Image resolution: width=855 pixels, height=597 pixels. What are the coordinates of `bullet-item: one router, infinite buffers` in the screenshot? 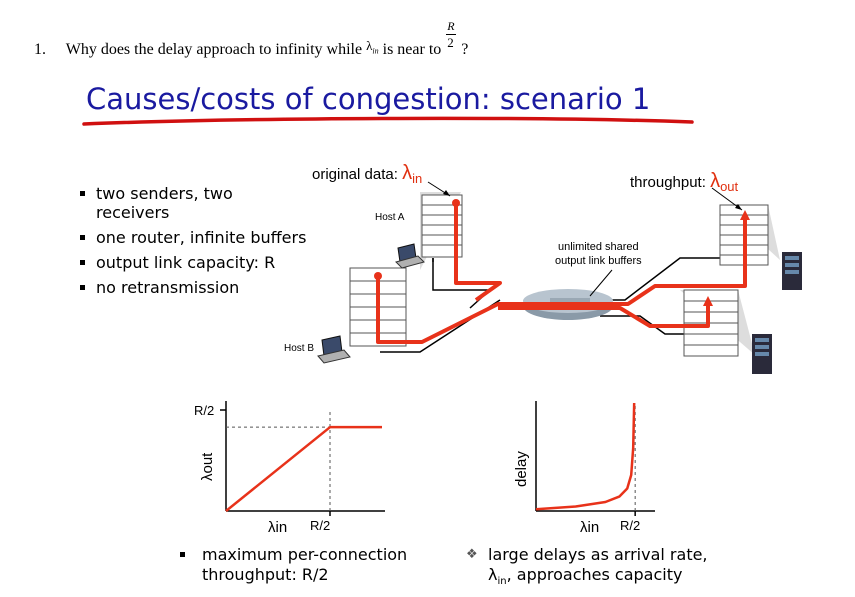 It's located at (193, 238).